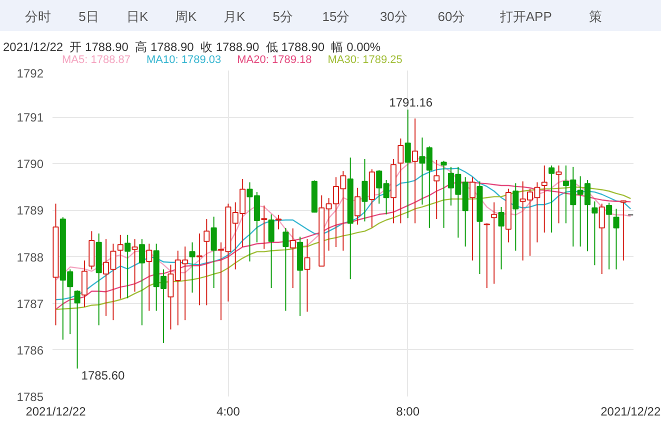  I want to click on y-tick-label: 1788, so click(30, 257).